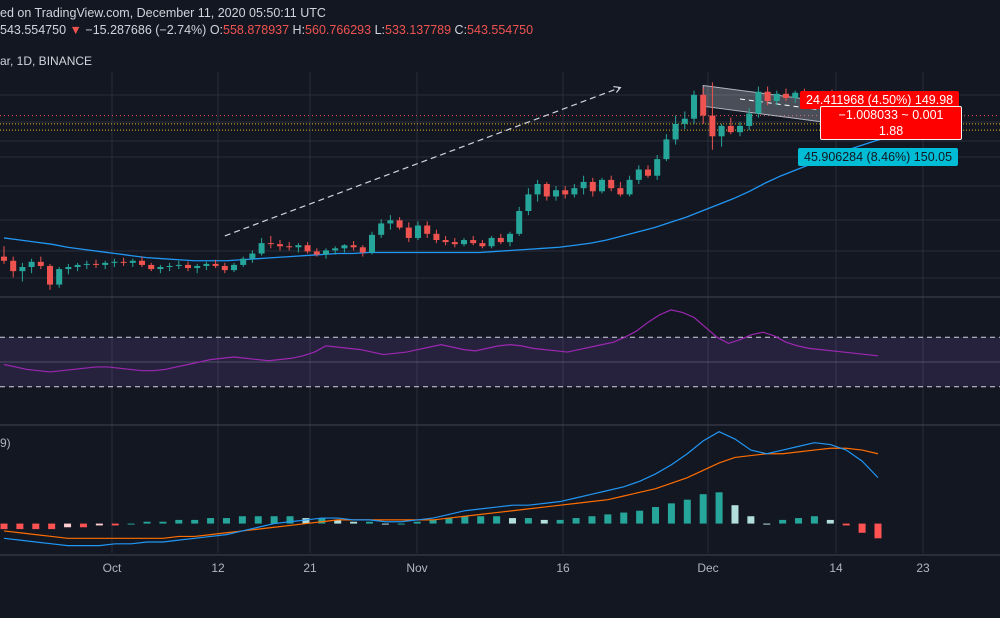  What do you see at coordinates (786, 105) in the screenshot?
I see `channel-midline` at bounding box center [786, 105].